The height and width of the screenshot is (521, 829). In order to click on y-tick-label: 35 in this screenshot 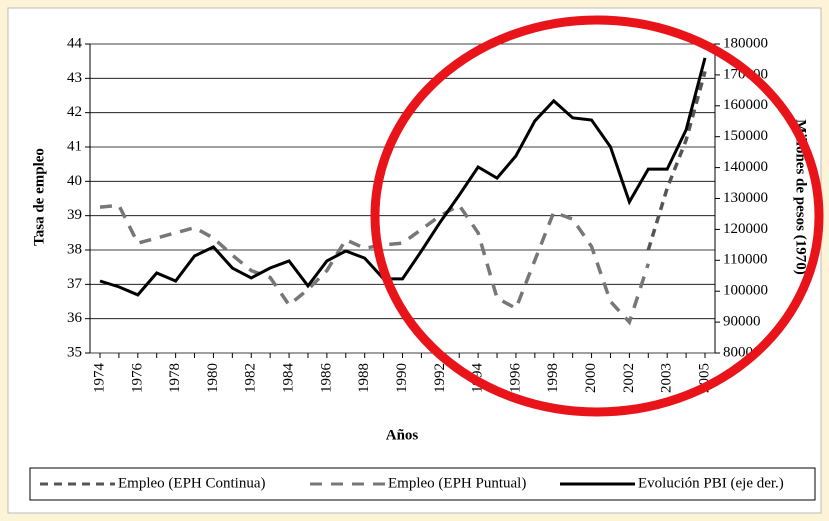, I will do `click(74, 352)`.